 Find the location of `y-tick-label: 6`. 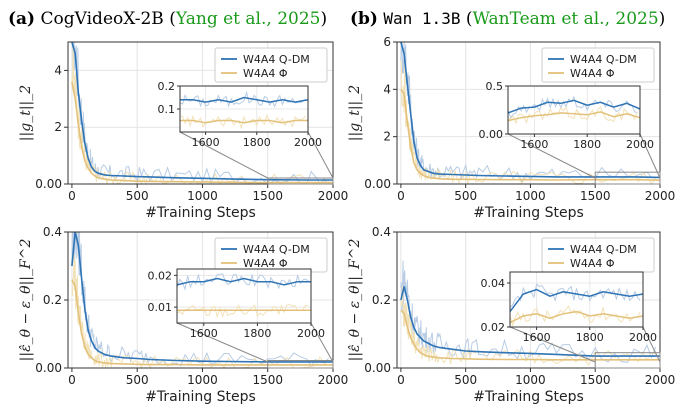

y-tick-label: 6 is located at coordinates (387, 42).